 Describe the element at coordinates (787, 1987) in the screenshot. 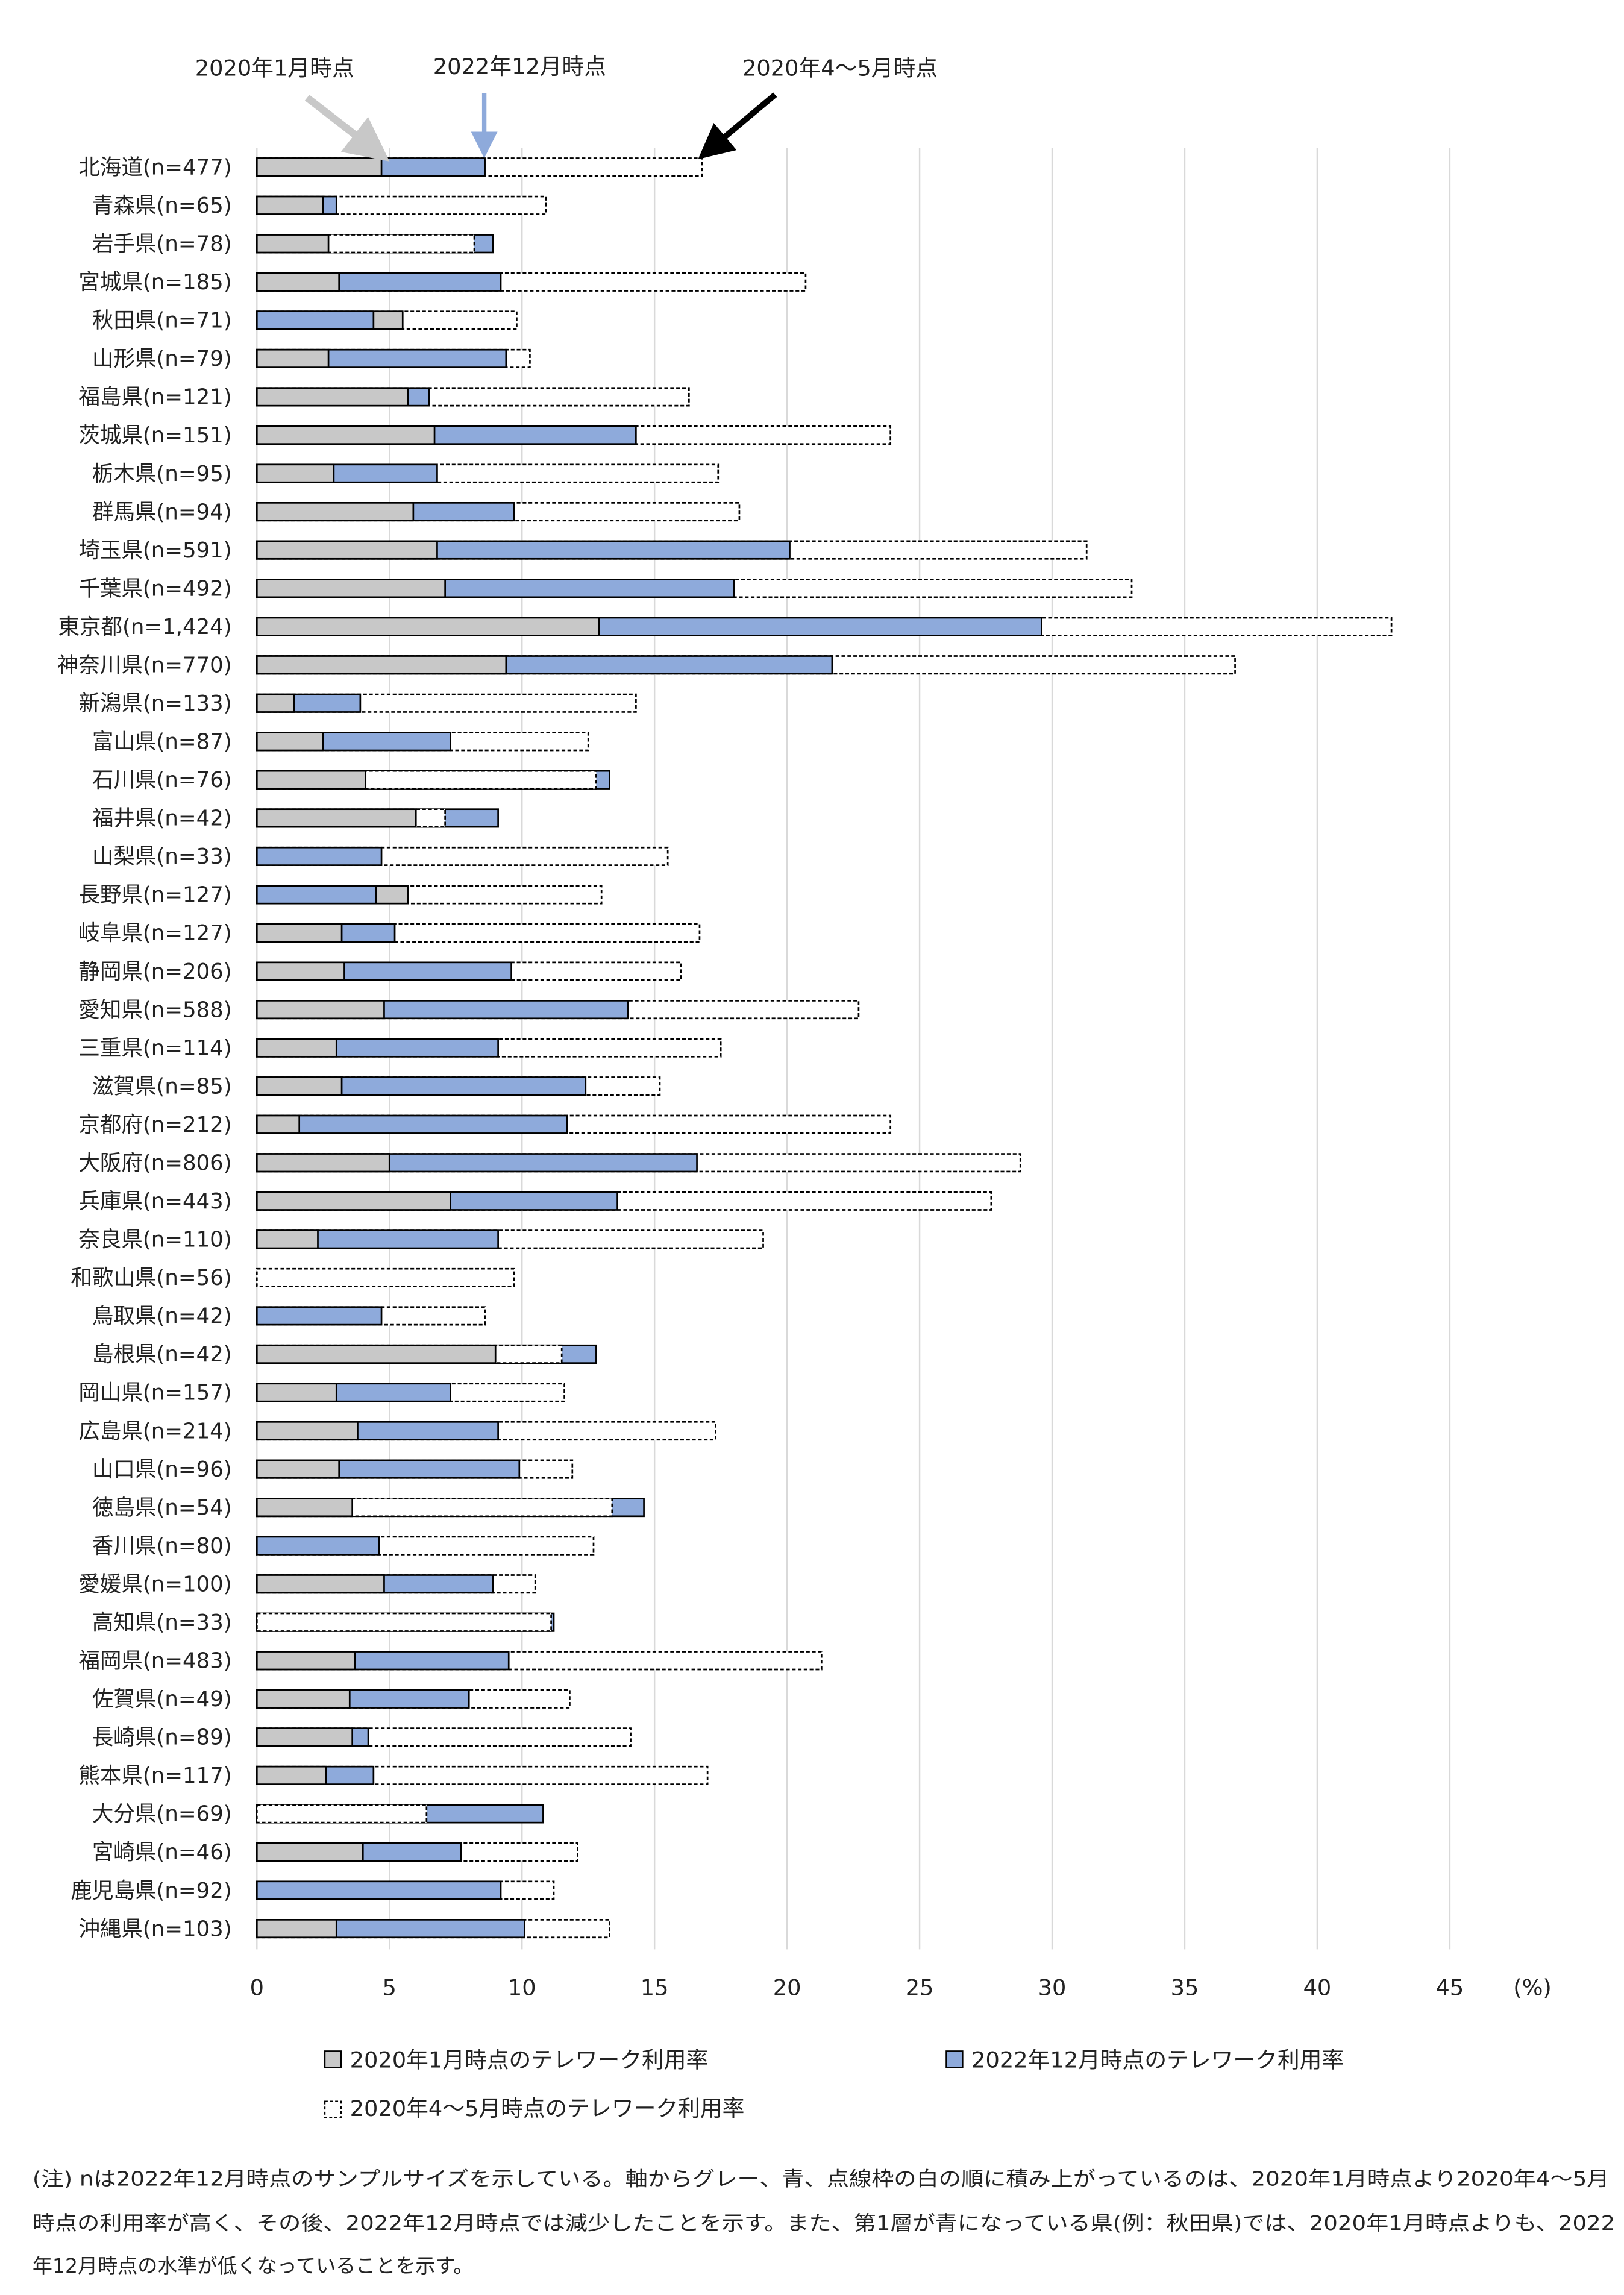

I see `x-tick-label: 20` at that location.